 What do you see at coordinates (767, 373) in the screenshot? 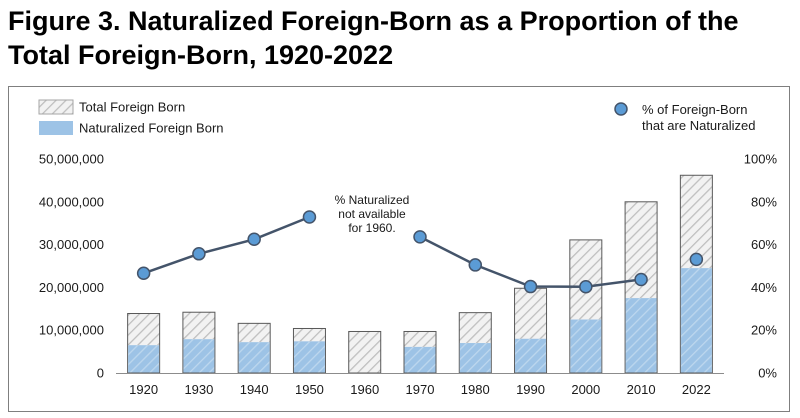
I see `y-right-tick-label-0: 0%` at bounding box center [767, 373].